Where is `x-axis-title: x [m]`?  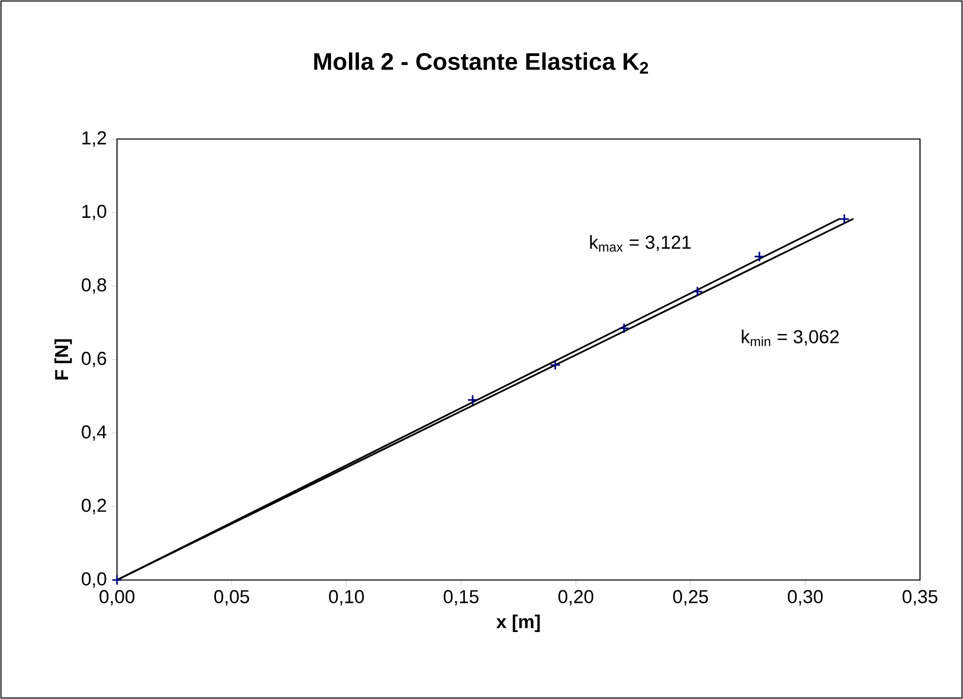 x-axis-title: x [m] is located at coordinates (518, 623).